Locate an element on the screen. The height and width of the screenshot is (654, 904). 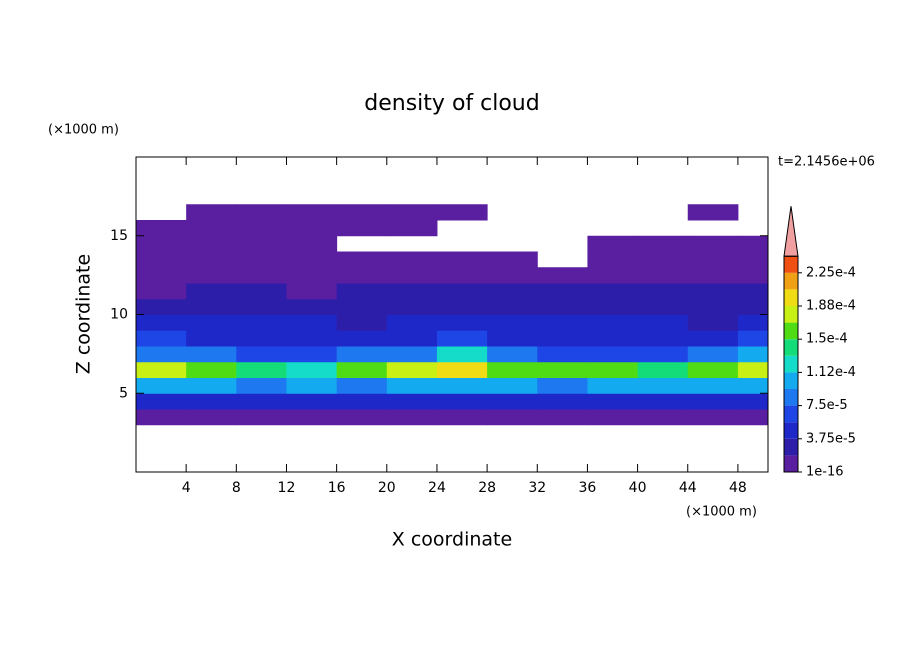
x-tick-label: 48 is located at coordinates (738, 488).